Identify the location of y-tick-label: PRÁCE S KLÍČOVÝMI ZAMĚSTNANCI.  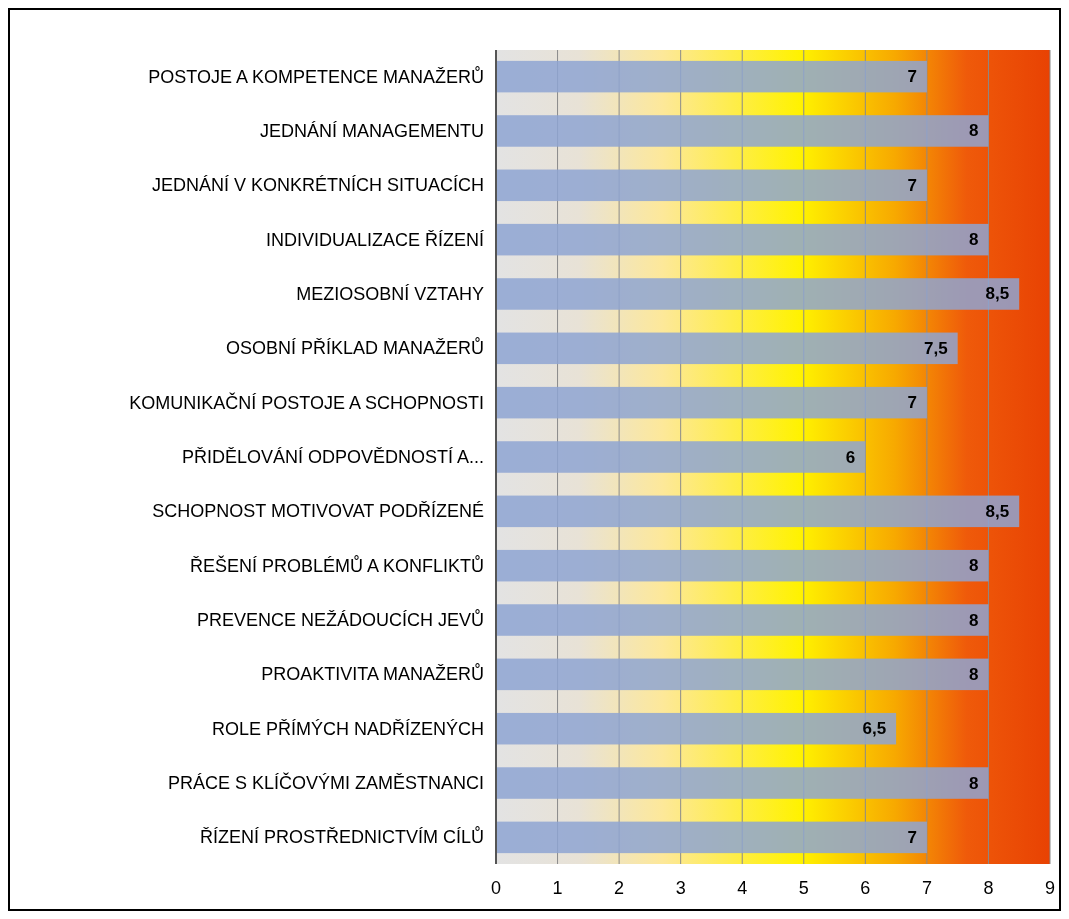
(325, 783).